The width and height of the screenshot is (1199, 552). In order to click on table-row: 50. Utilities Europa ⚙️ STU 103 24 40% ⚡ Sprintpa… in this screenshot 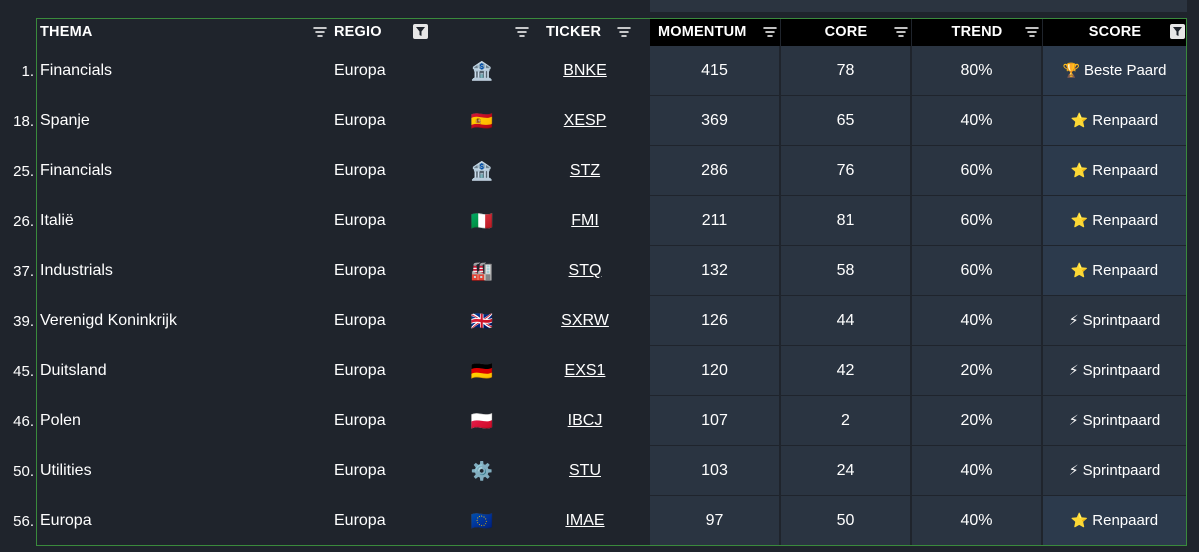, I will do `click(599, 471)`.